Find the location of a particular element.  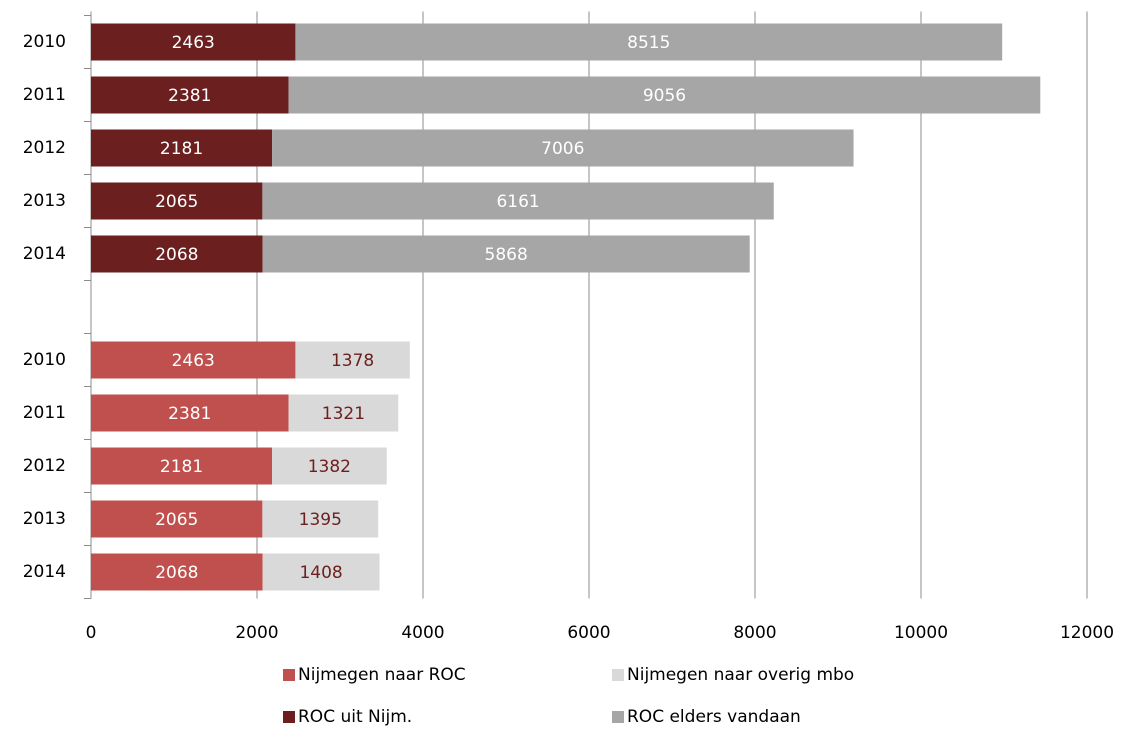

data-label: 8515 is located at coordinates (648, 43).